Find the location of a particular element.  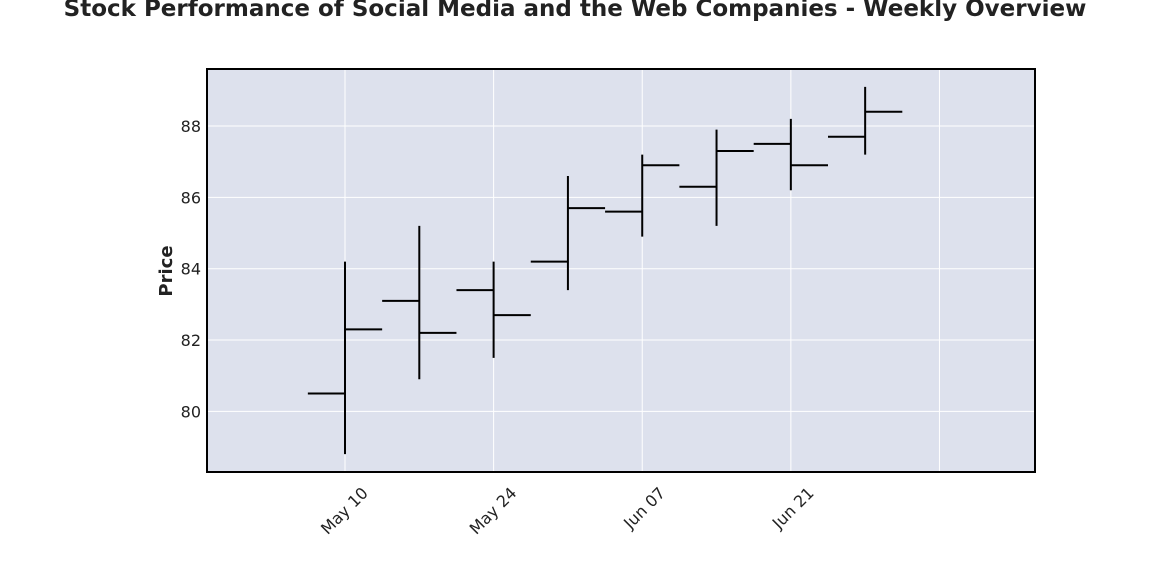

y-tick-label: 88 is located at coordinates (191, 126).